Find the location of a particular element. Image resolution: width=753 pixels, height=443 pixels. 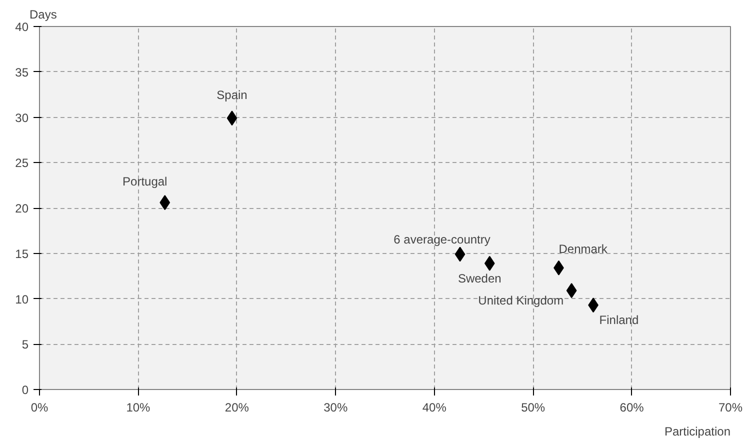

y-tick-label: 25 is located at coordinates (22, 163).